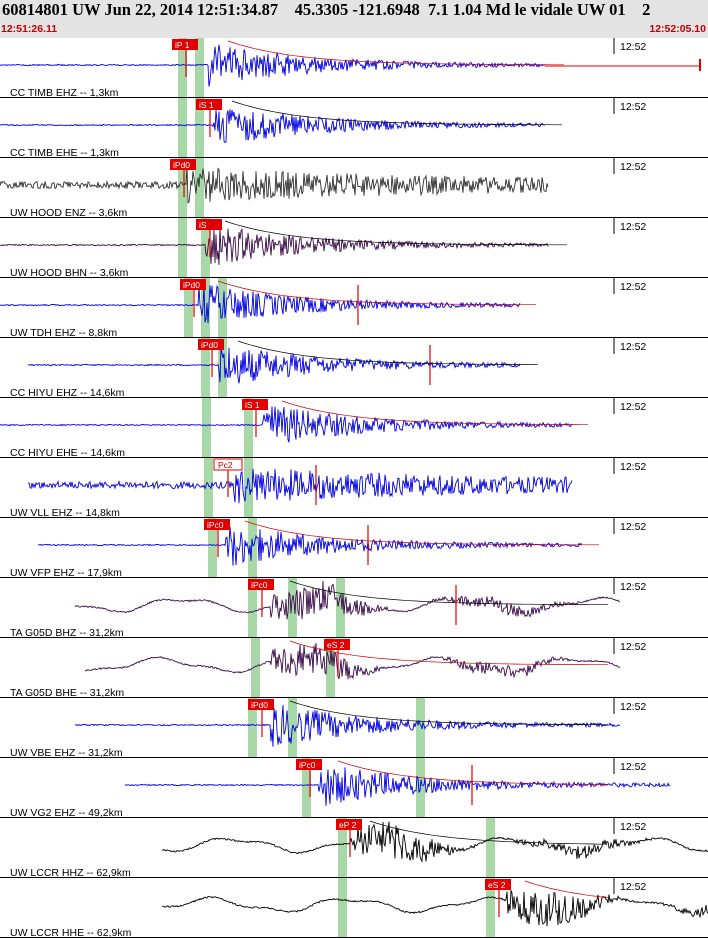 Image resolution: width=708 pixels, height=938 pixels. I want to click on trace-row: eS 2 UW LCCR HHE -- 62,9km 12:52, so click(354, 908).